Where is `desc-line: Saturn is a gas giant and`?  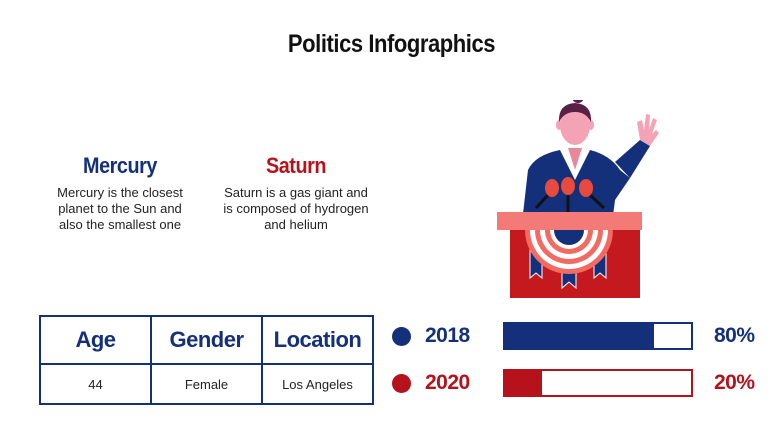
desc-line: Saturn is a gas giant and is located at coordinates (296, 192).